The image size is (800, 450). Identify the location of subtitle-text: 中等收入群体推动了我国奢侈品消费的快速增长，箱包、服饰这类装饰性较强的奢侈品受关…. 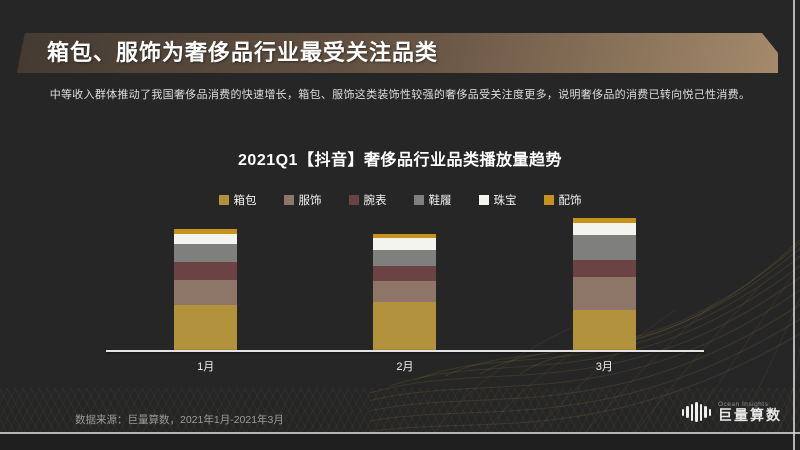
(400, 95).